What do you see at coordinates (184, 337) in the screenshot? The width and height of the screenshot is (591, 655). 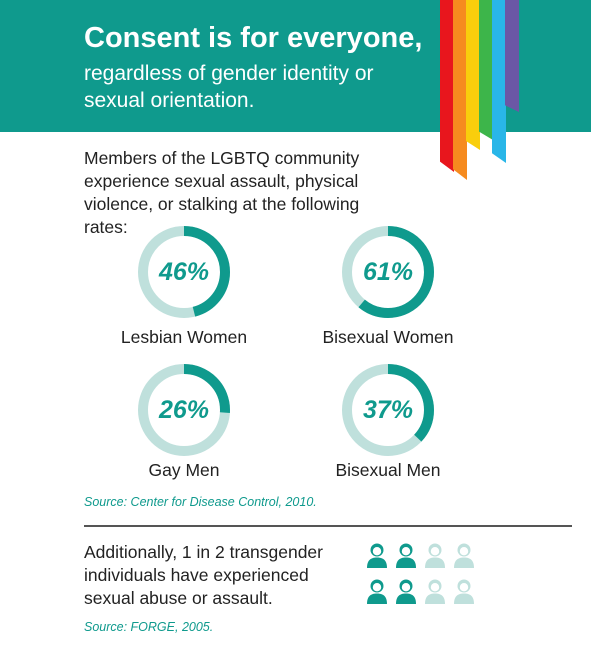 I see `donut-category-label: Lesbian Women` at bounding box center [184, 337].